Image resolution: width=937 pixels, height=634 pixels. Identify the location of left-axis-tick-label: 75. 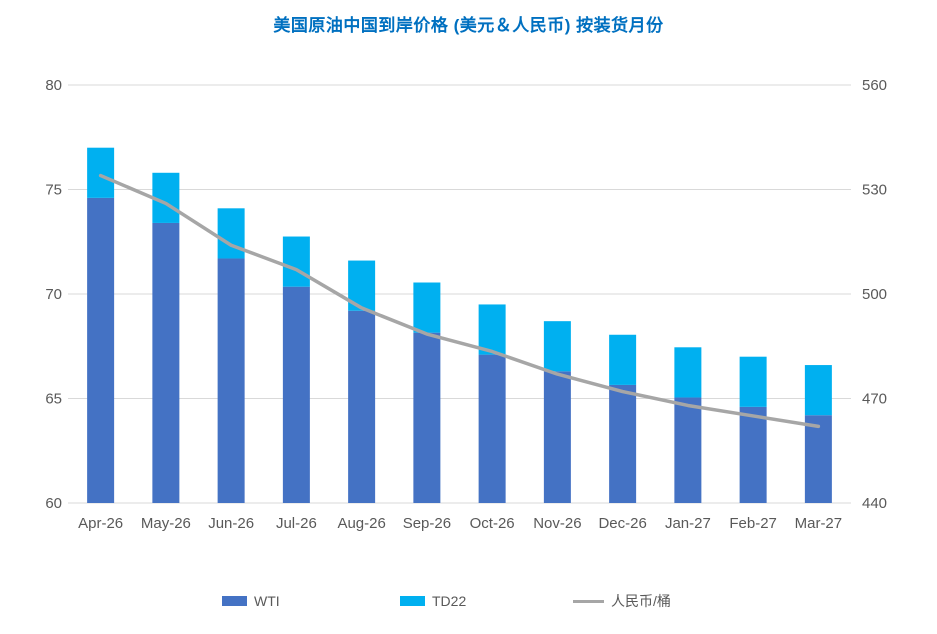
(53, 190).